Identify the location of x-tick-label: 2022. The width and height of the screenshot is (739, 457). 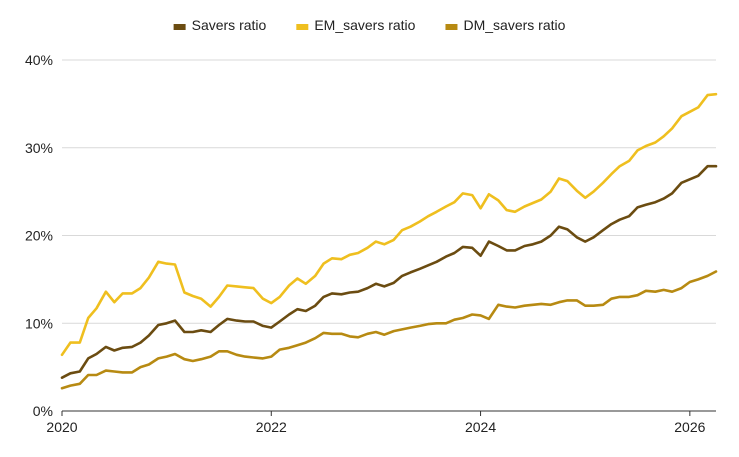
(271, 427).